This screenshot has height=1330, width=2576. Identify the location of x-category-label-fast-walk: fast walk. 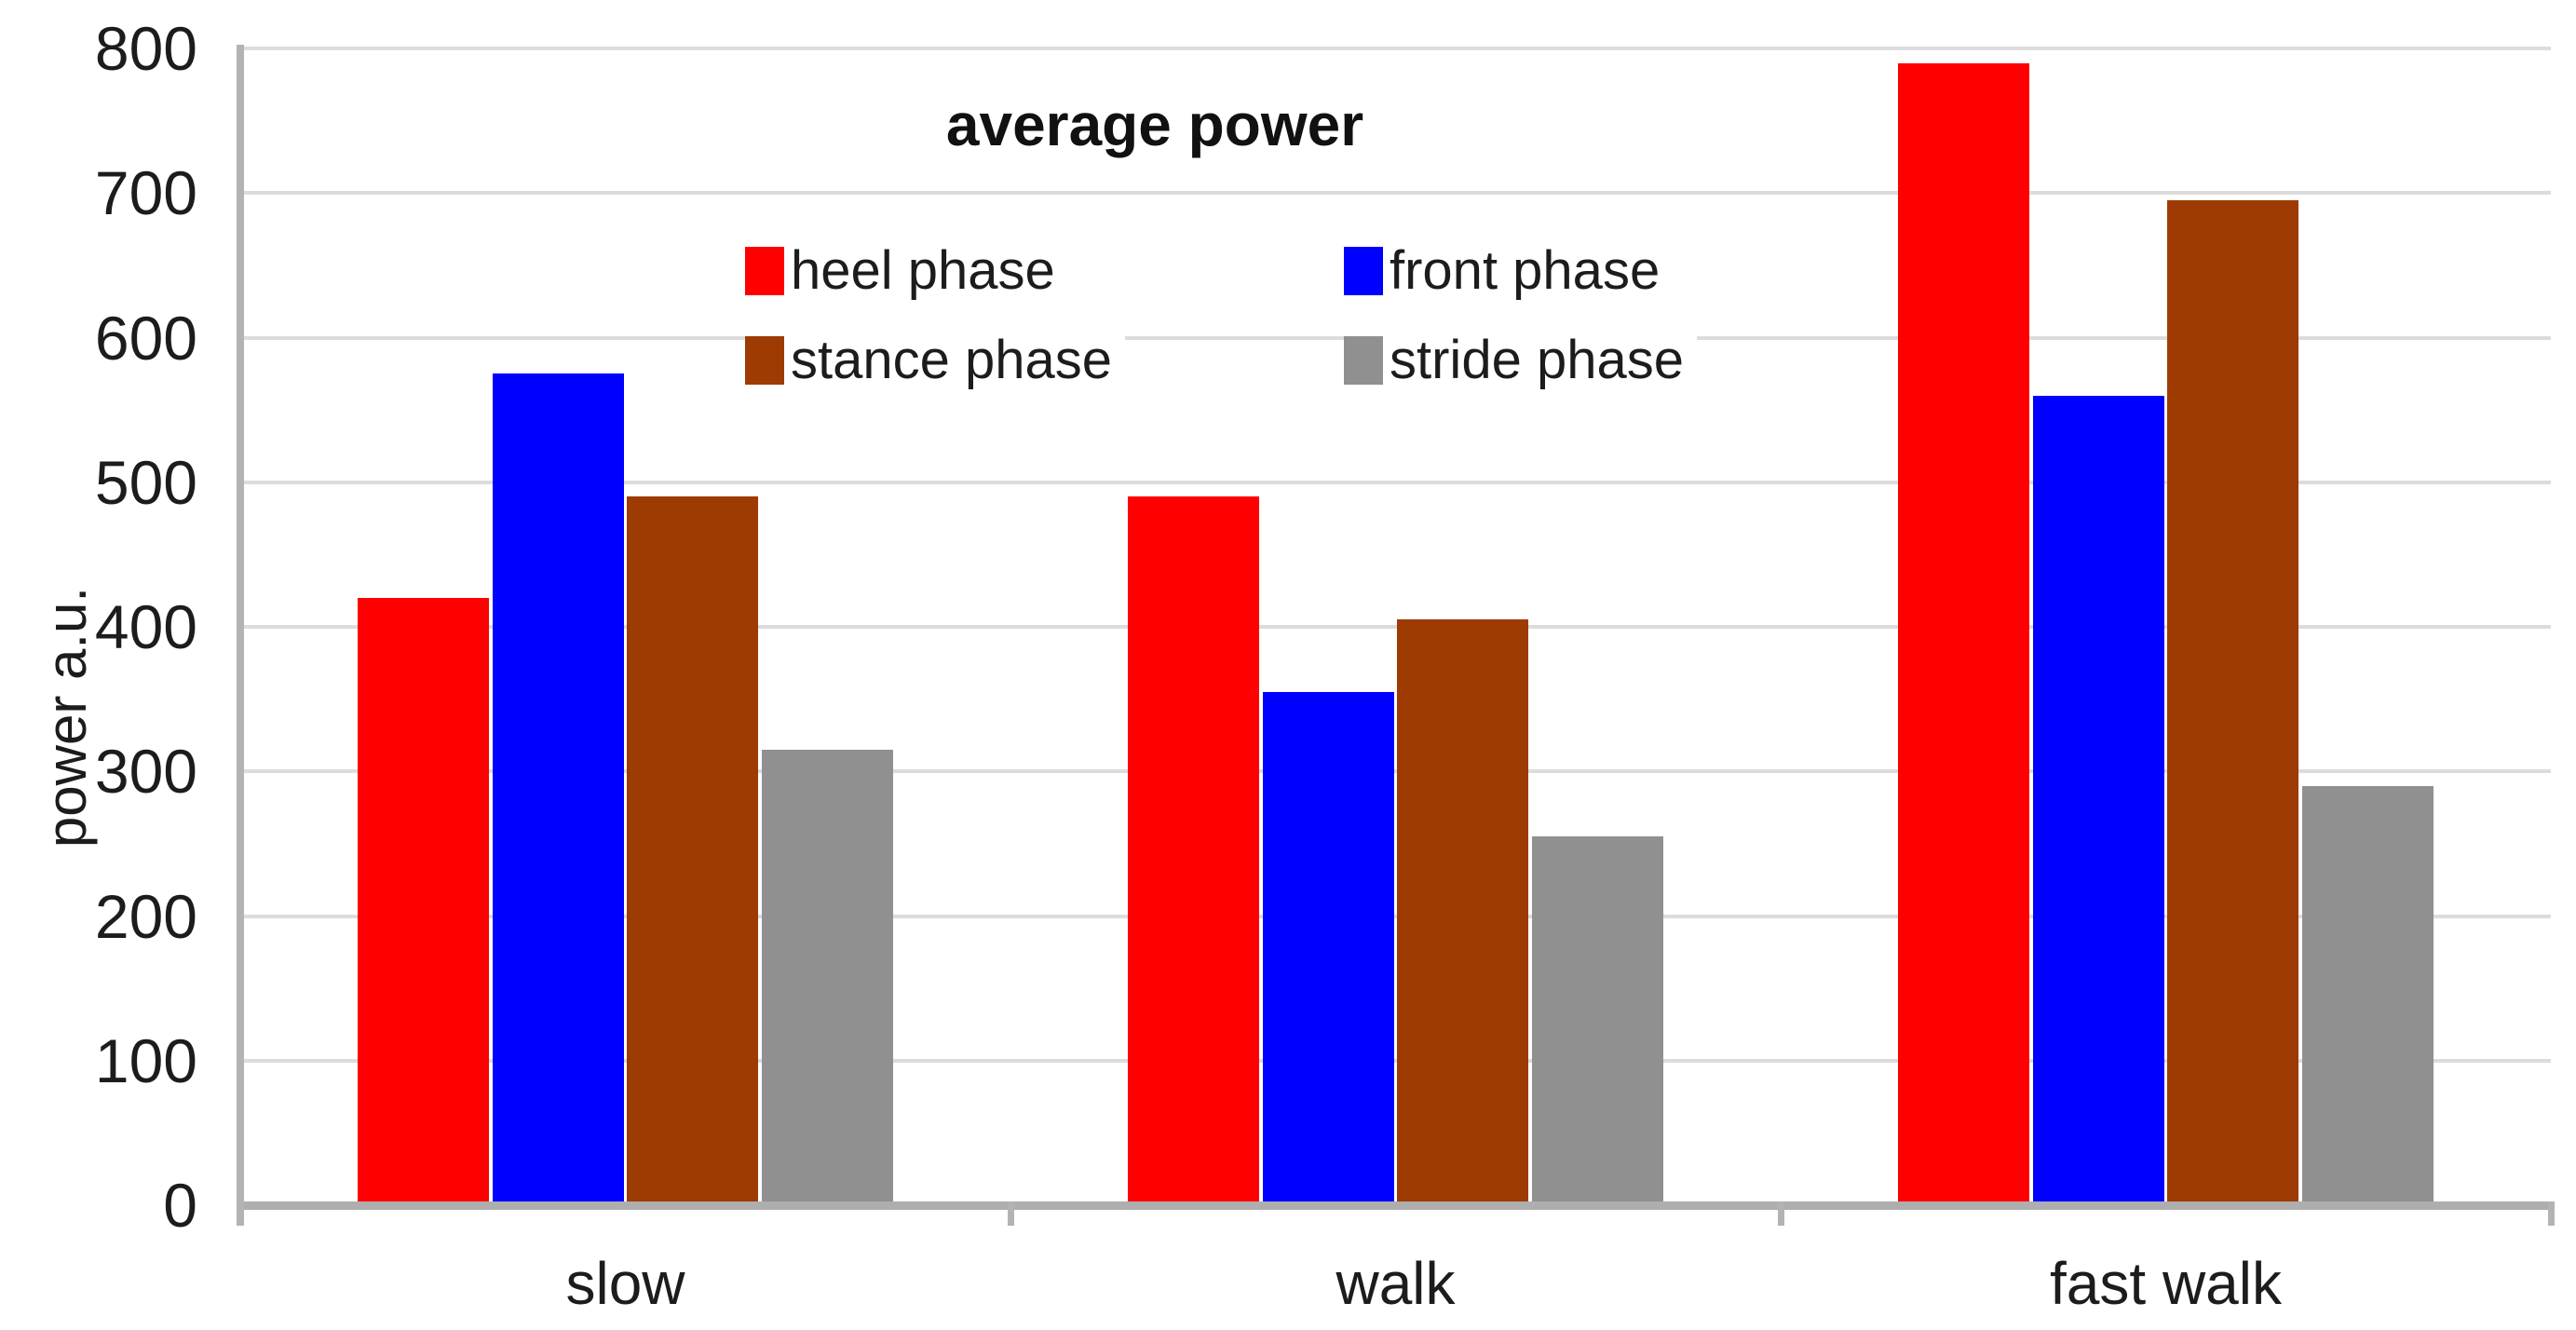
(2166, 1283).